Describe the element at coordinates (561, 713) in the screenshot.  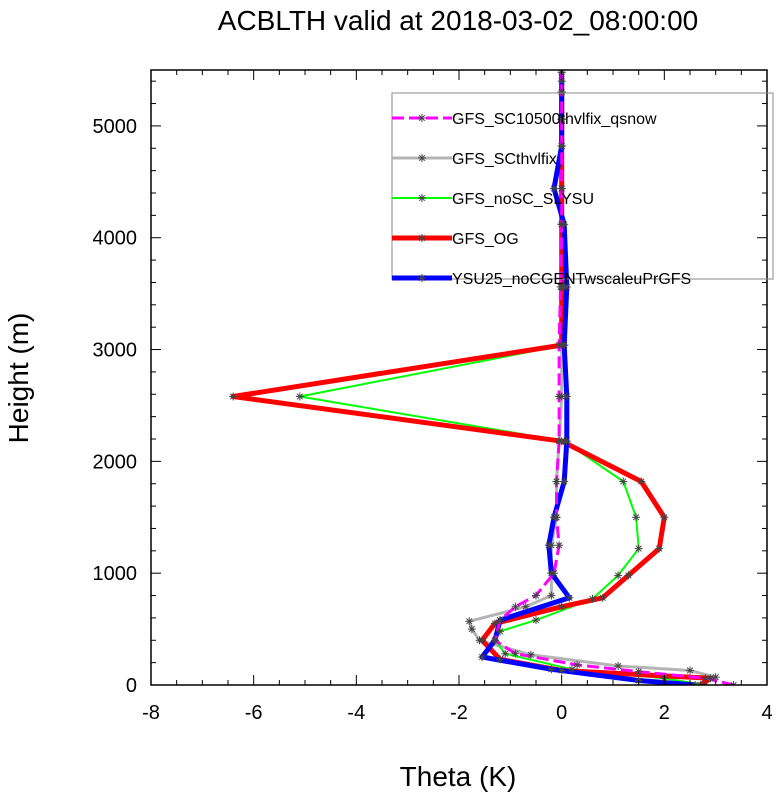
I see `x-tick-label: 0` at that location.